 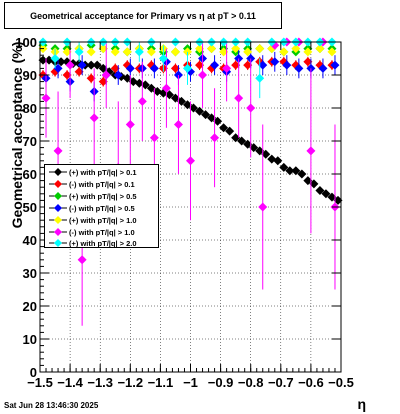 What do you see at coordinates (51, 405) in the screenshot?
I see `datestamp: Sat Jun 28 13:46:30 2025` at bounding box center [51, 405].